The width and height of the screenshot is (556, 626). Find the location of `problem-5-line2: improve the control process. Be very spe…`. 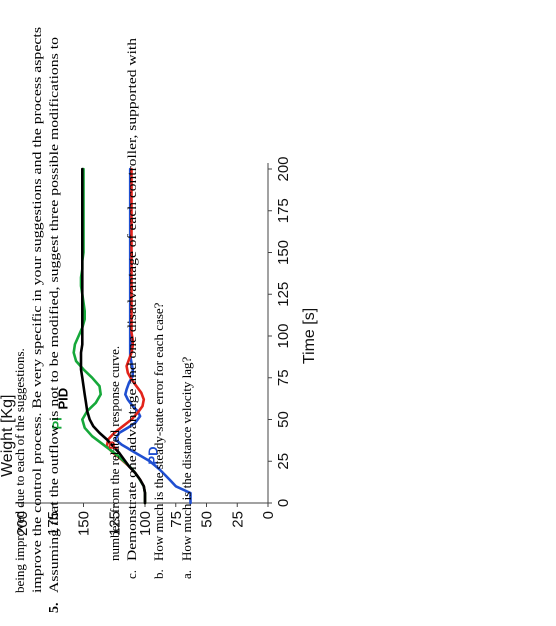

problem-5-line2: improve the control process. Be very spe… is located at coordinates (36, 310).